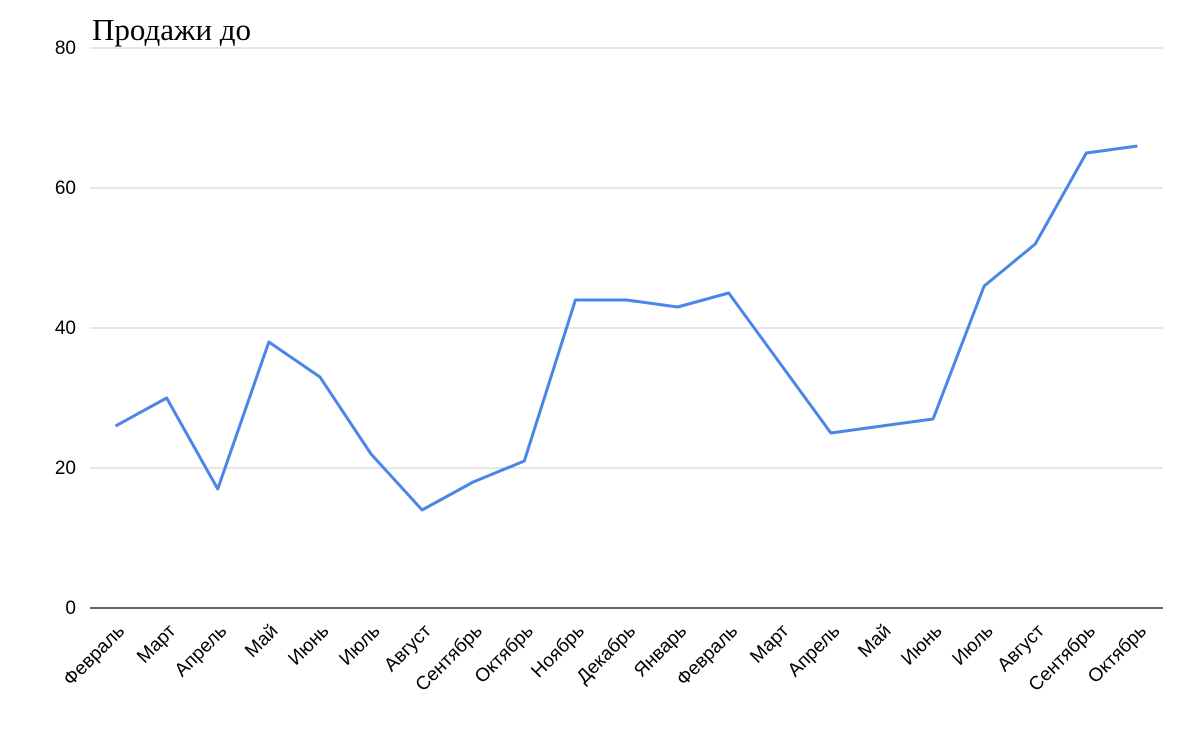 Image resolution: width=1200 pixels, height=742 pixels. Describe the element at coordinates (65, 328) in the screenshot. I see `y-tick-label: 40` at that location.